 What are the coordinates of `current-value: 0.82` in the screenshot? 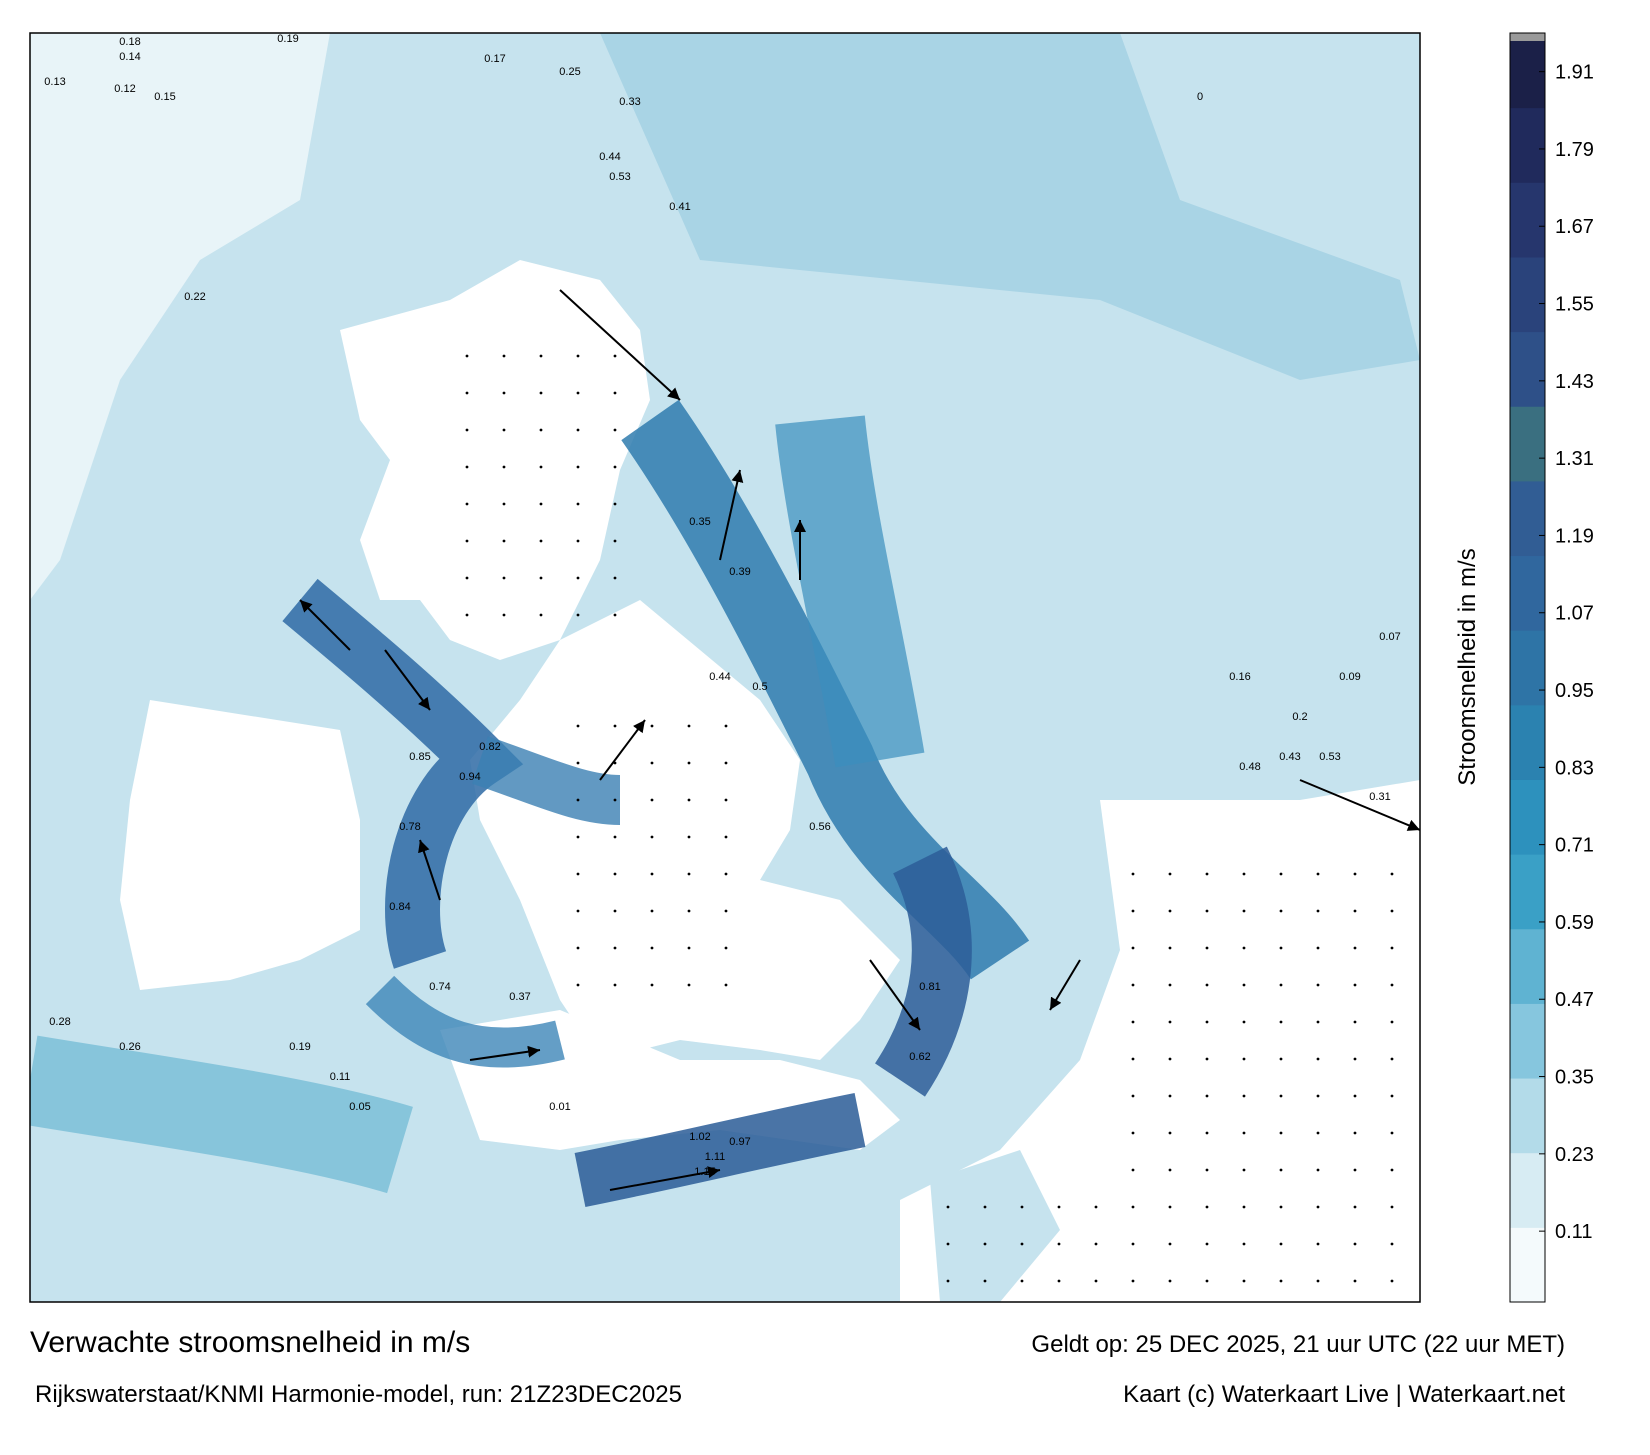 It's located at (489, 747).